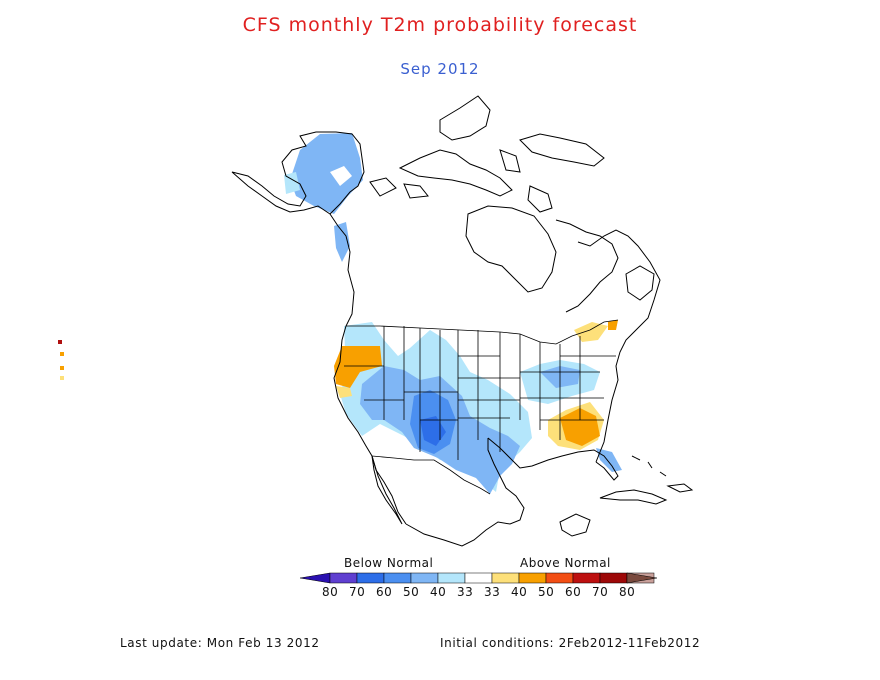 The height and width of the screenshot is (680, 880). I want to click on baja-peninsula, so click(387, 490).